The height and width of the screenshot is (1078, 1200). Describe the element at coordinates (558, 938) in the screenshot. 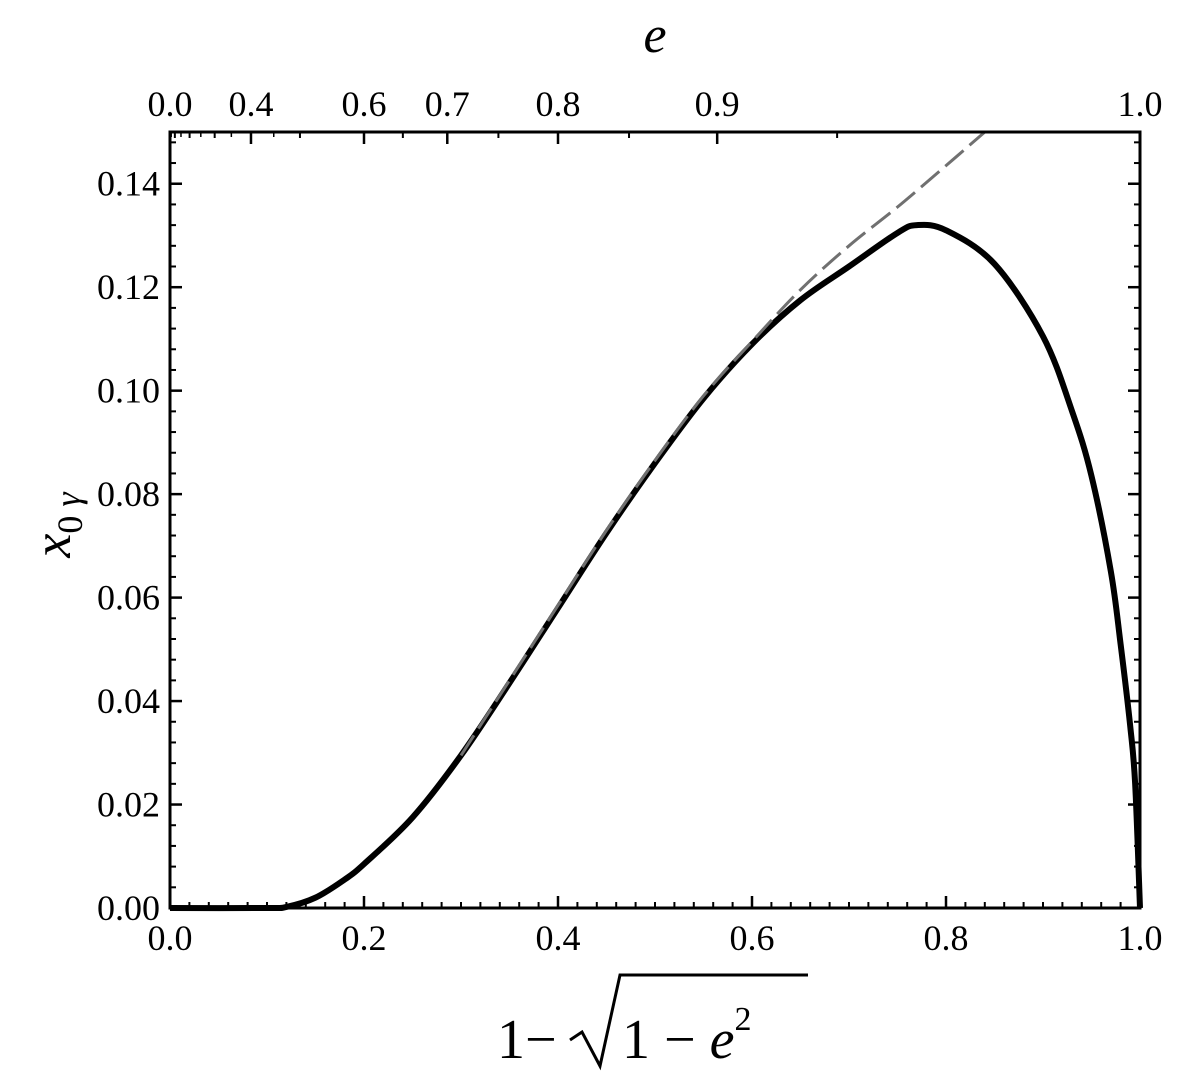

I see `x-tick-label: 0.4` at that location.